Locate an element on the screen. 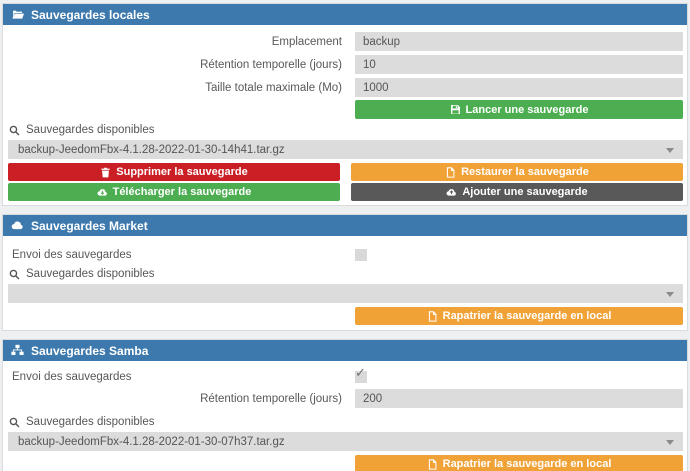 The image size is (690, 471). samba-available-label: Sauvegardes disponibles is located at coordinates (90, 422).